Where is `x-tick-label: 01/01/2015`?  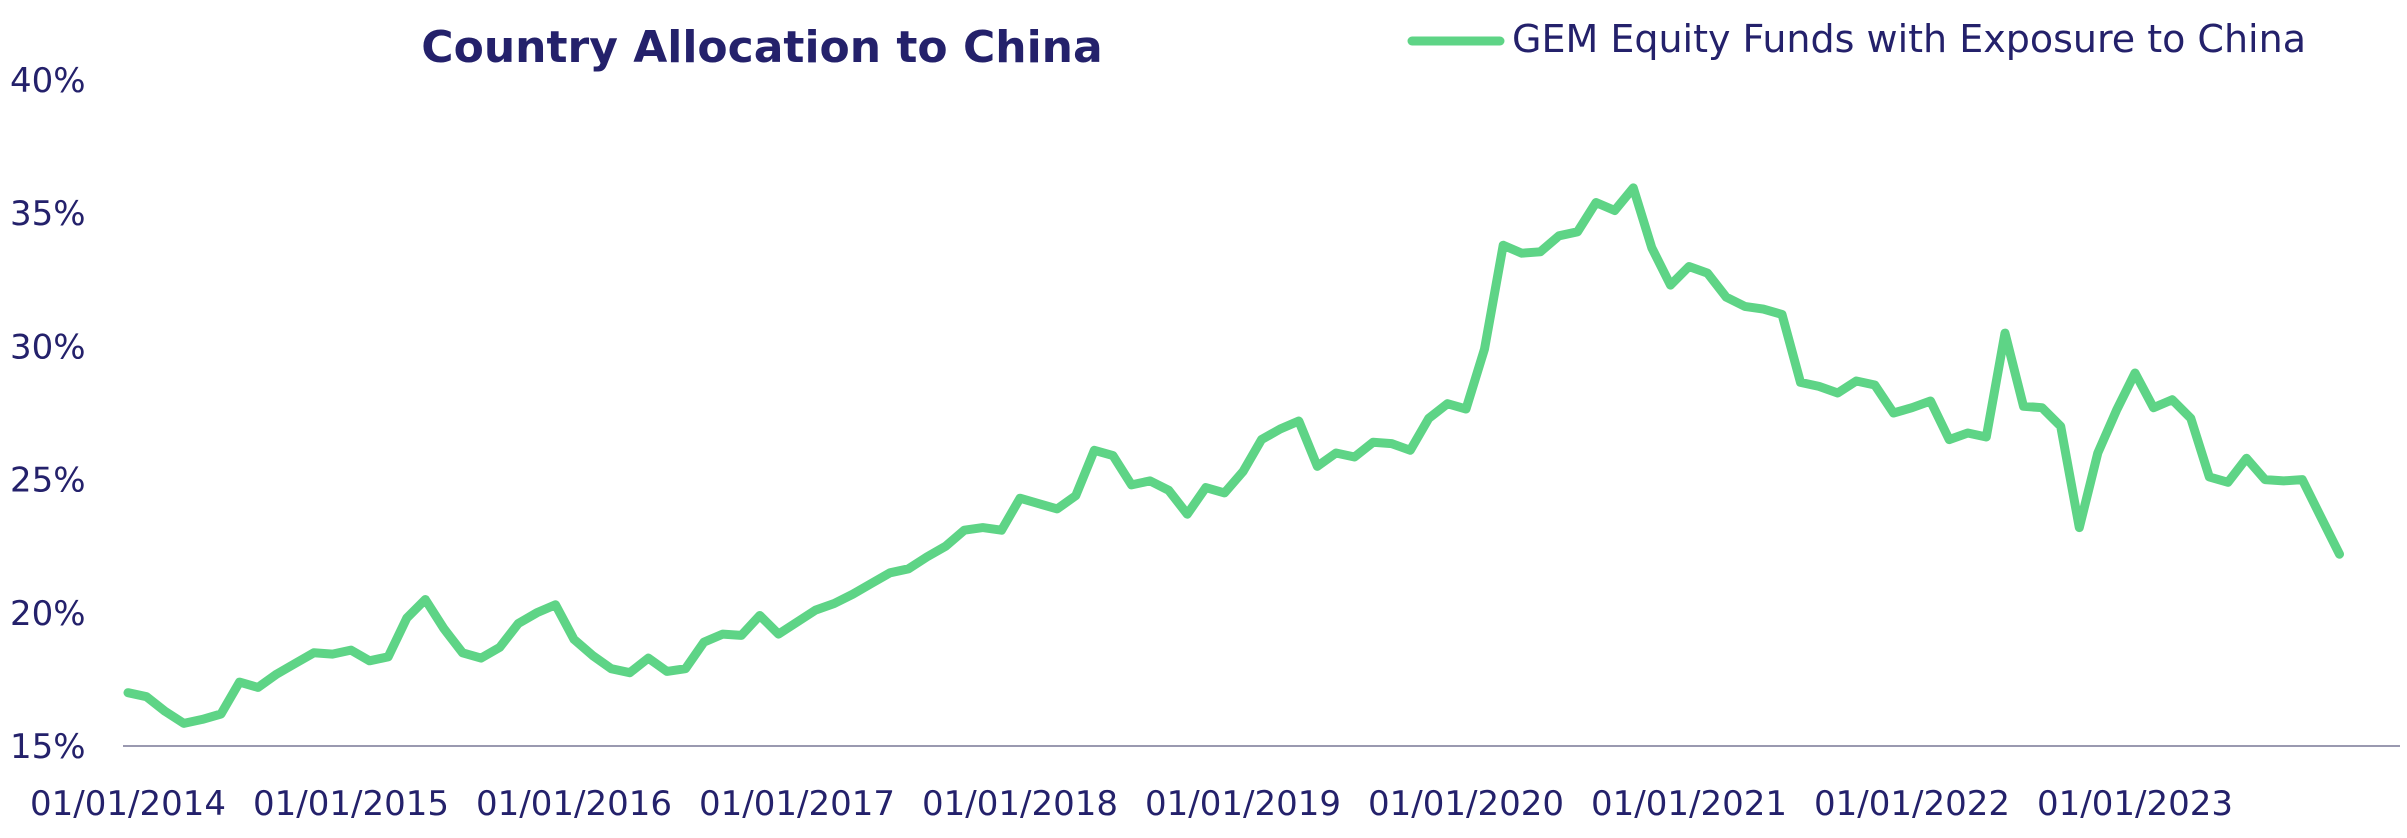
x-tick-label: 01/01/2015 is located at coordinates (351, 804).